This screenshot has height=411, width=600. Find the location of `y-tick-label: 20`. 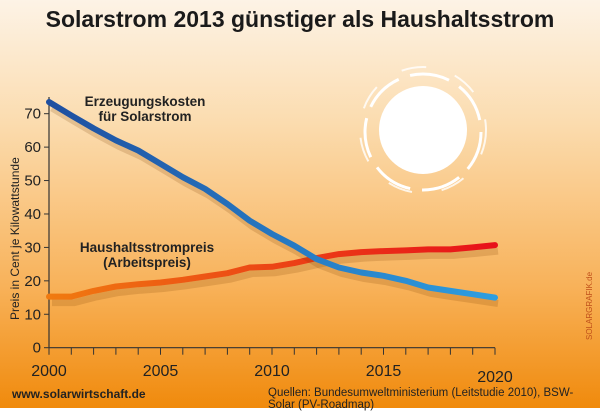

y-tick-label: 20 is located at coordinates (32, 281).